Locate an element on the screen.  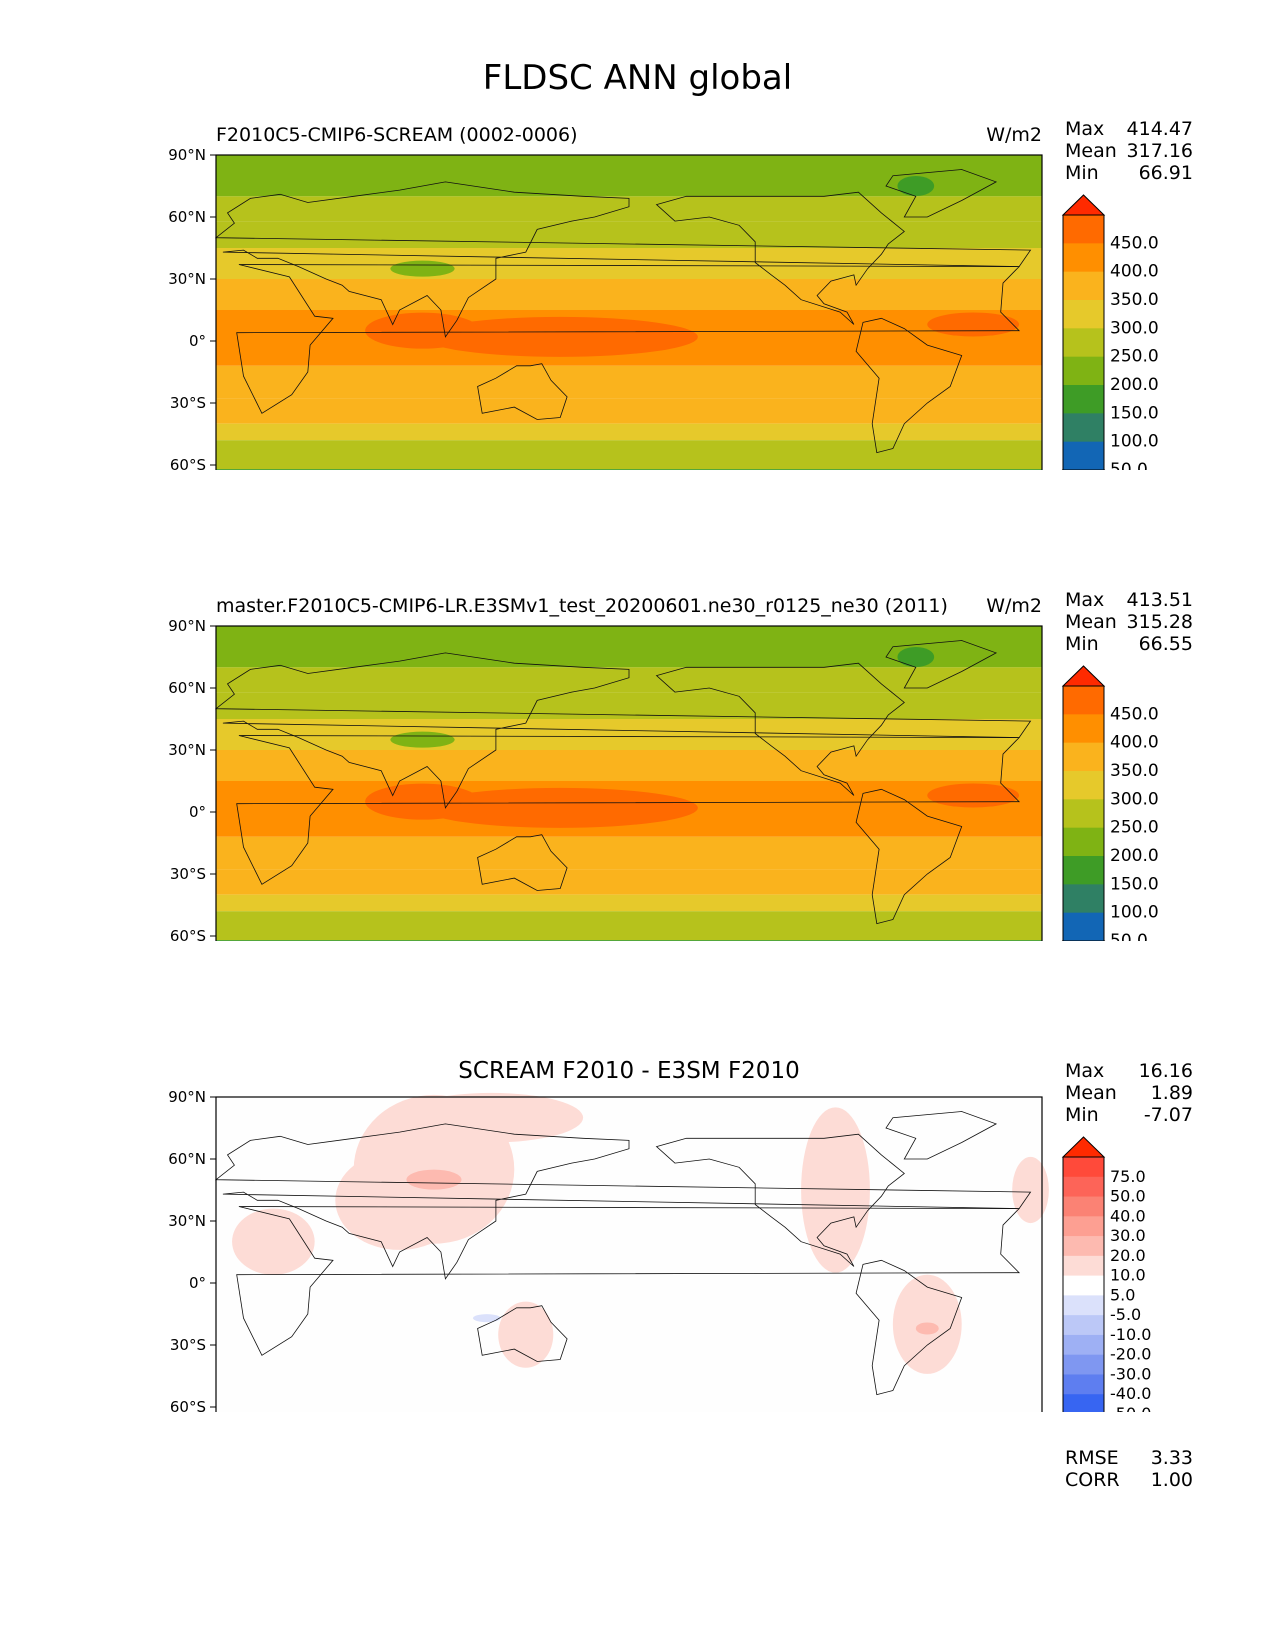
stats-box: Max 414.47 Mean 317.16 Min 66.91 is located at coordinates (1129, 151).